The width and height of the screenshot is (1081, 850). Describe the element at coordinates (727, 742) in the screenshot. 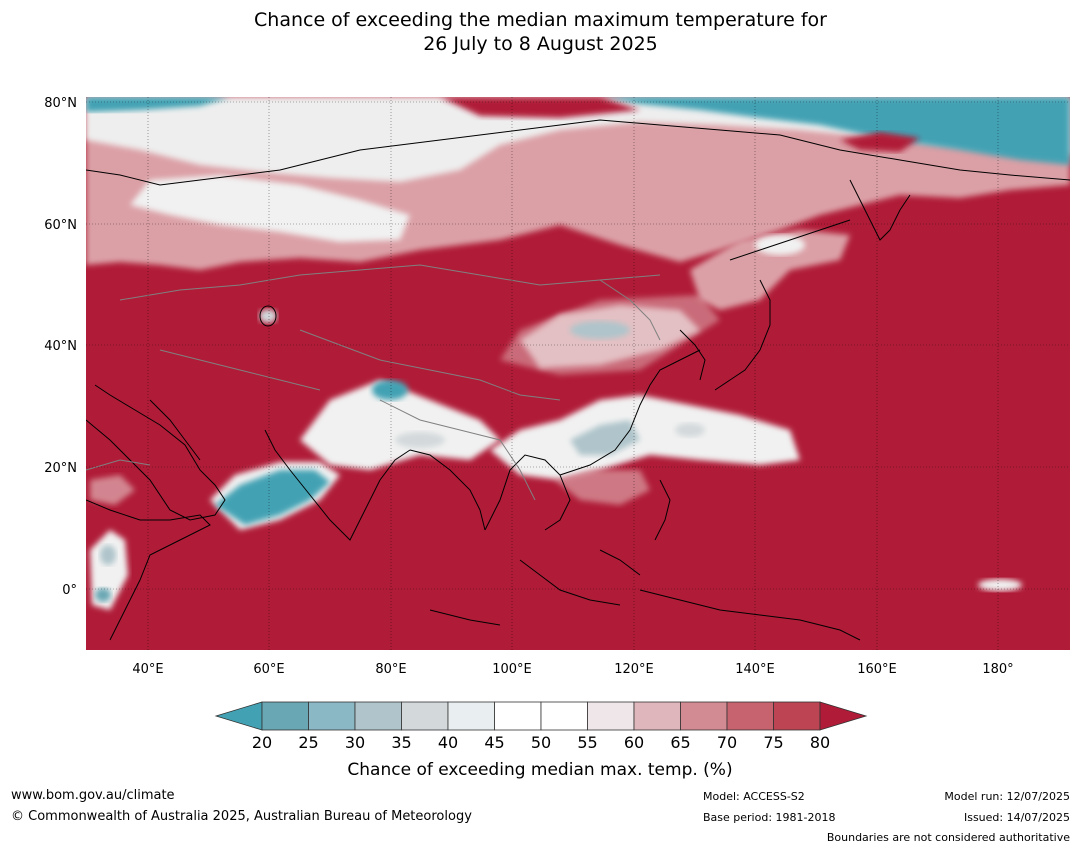

I see `colorbar-tick-label: 70` at that location.